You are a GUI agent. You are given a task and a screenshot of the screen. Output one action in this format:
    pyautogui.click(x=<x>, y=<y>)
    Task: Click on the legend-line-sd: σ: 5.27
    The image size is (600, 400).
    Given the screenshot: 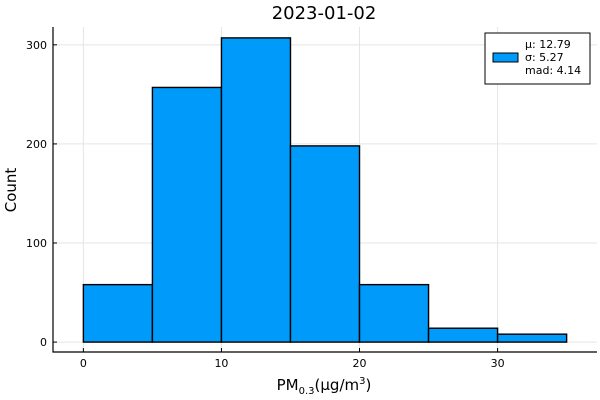 What is the action you would take?
    pyautogui.click(x=544, y=57)
    